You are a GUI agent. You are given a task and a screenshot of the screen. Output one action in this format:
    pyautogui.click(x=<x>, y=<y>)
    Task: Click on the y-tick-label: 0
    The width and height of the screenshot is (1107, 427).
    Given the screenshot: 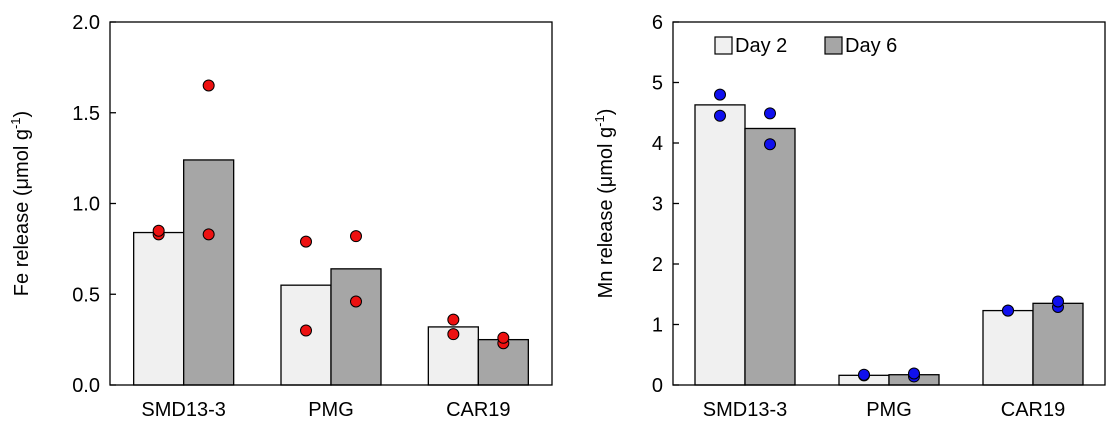 What is the action you would take?
    pyautogui.click(x=657, y=386)
    